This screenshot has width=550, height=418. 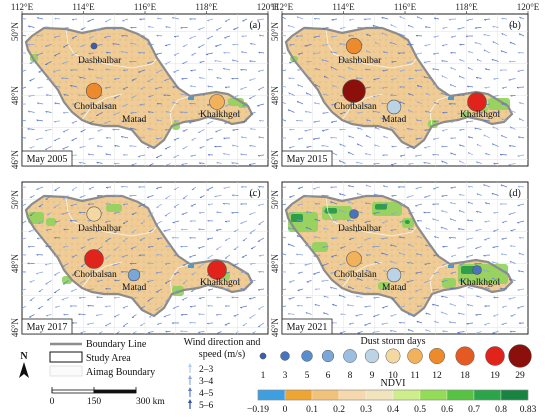 What do you see at coordinates (115, 391) in the screenshot?
I see `scale-bar-segment` at bounding box center [115, 391].